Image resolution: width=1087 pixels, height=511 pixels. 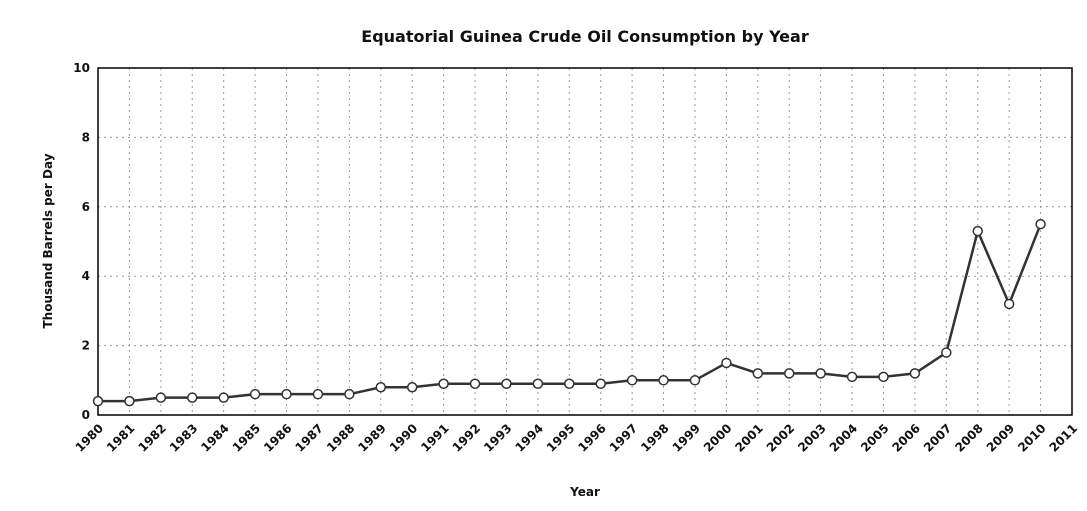 What do you see at coordinates (907, 438) in the screenshot?
I see `x-tick-label: 2006` at bounding box center [907, 438].